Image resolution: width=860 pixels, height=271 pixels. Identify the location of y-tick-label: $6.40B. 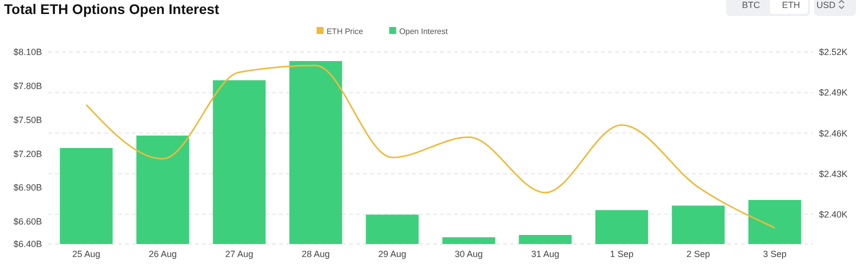
(27, 244).